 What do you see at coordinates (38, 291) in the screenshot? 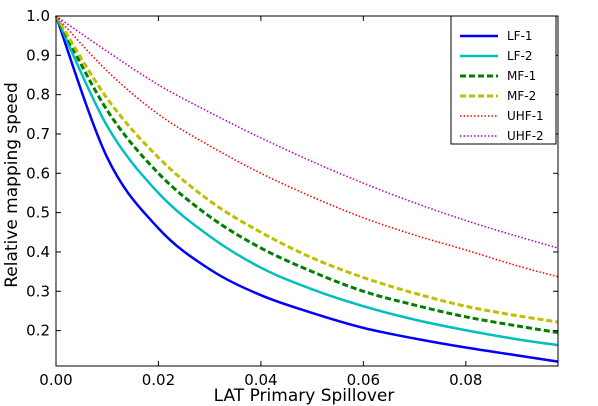
I see `y-tick-label: 0.3` at bounding box center [38, 291].